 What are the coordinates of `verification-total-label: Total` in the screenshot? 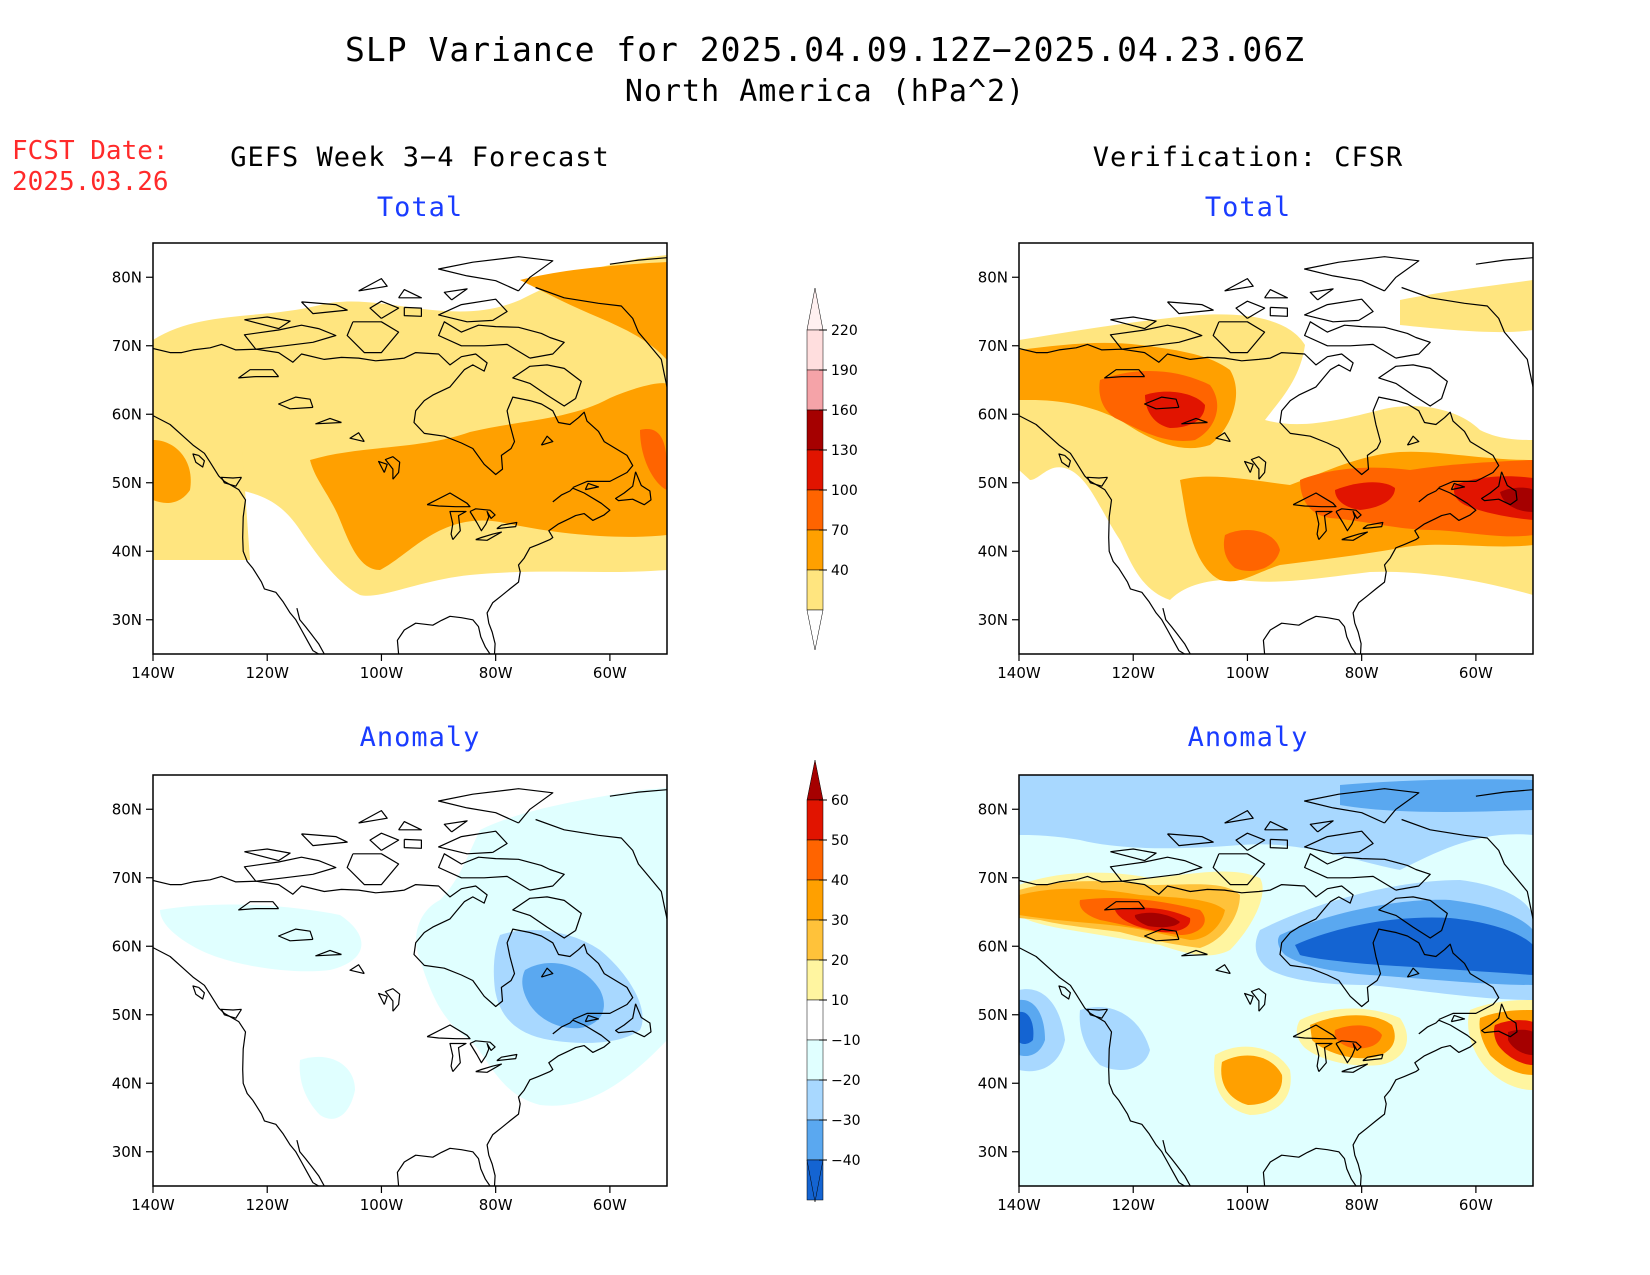 It's located at (1248, 207).